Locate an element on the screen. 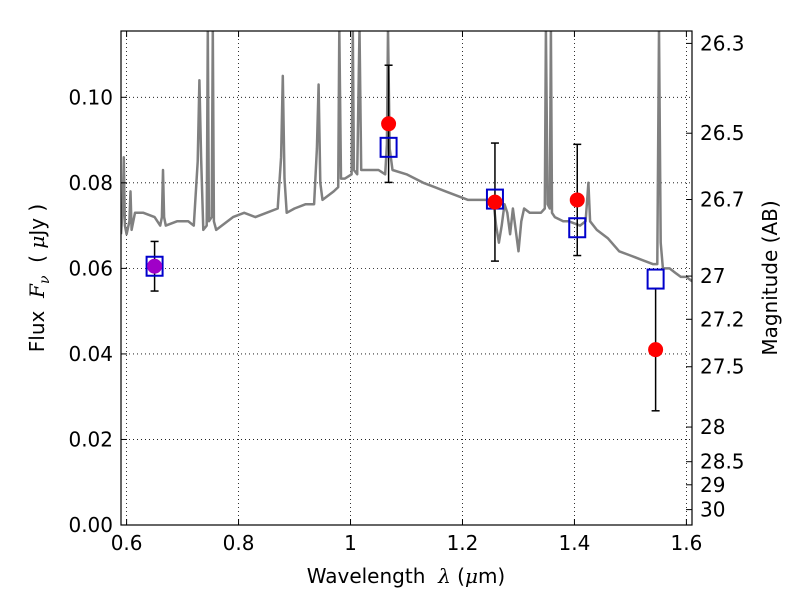 The height and width of the screenshot is (600, 800). y-axis-label-unit: Jy ) is located at coordinates (37, 221).